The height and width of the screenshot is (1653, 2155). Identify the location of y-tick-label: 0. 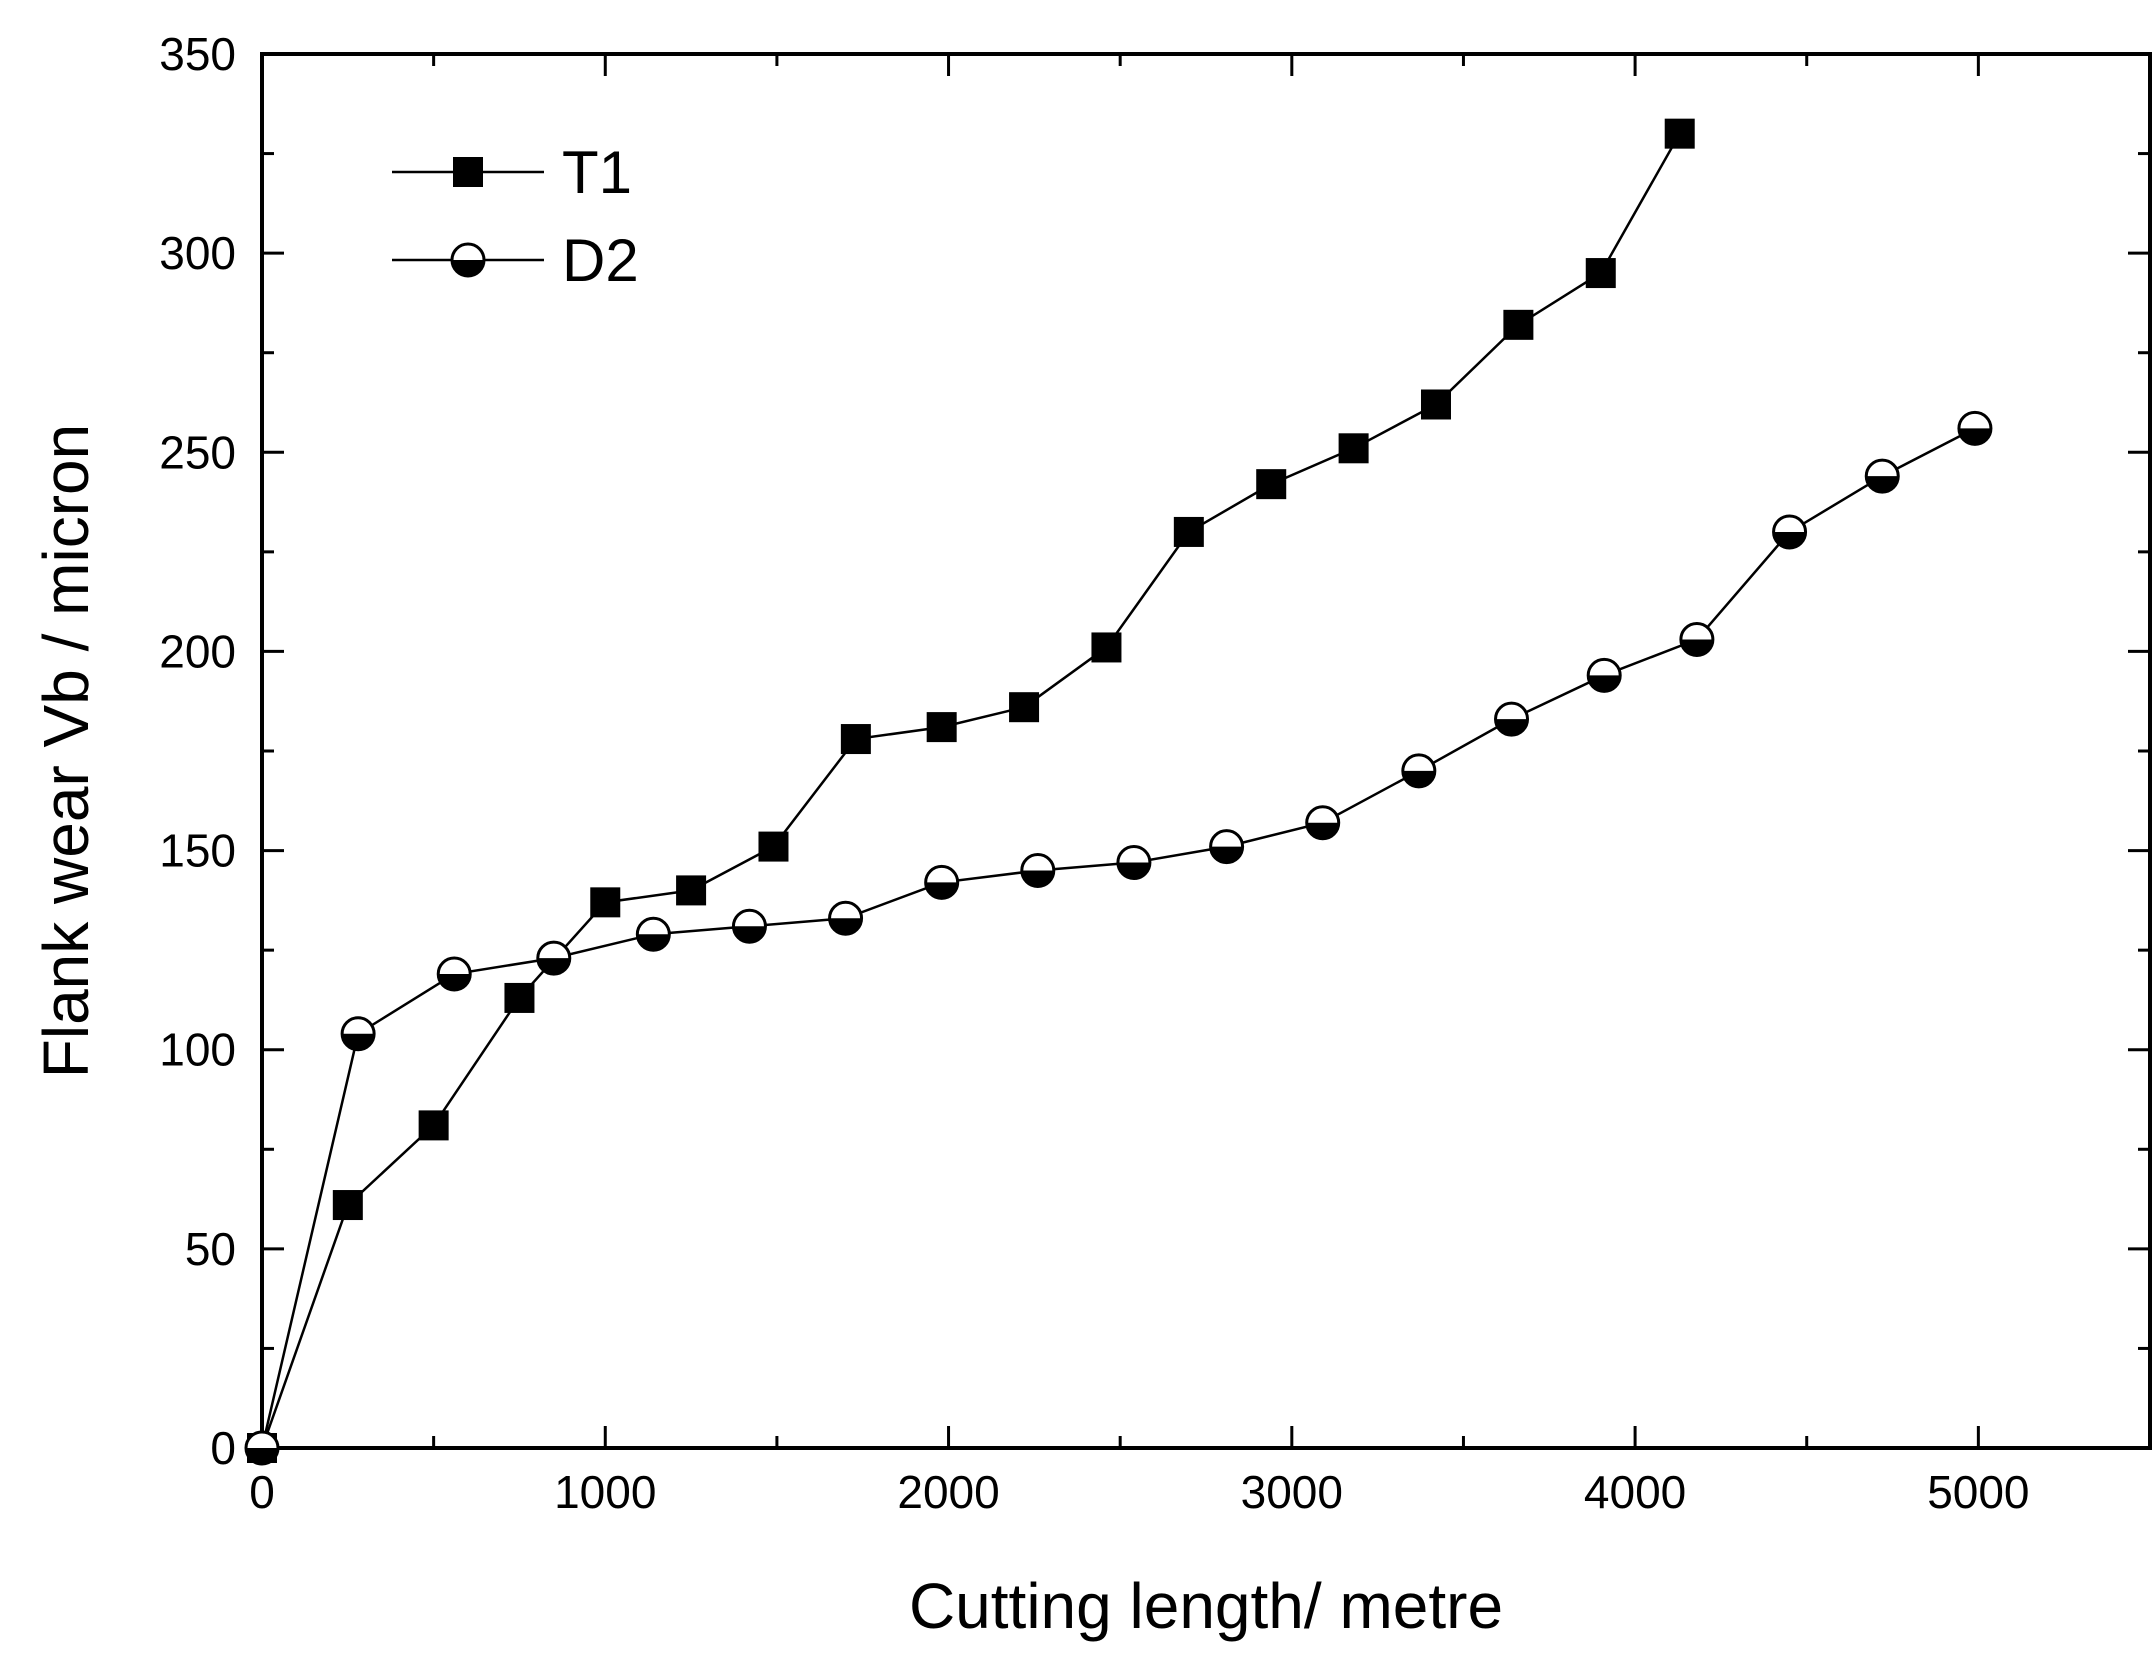
(223, 1448).